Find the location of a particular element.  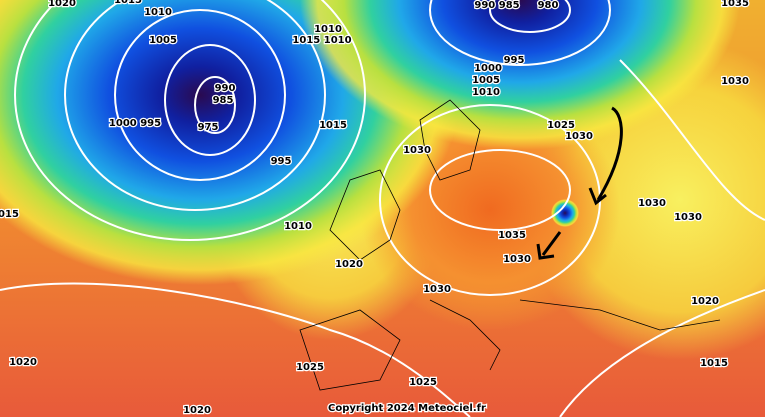

isobar-label: 990 985 is located at coordinates (496, 5).